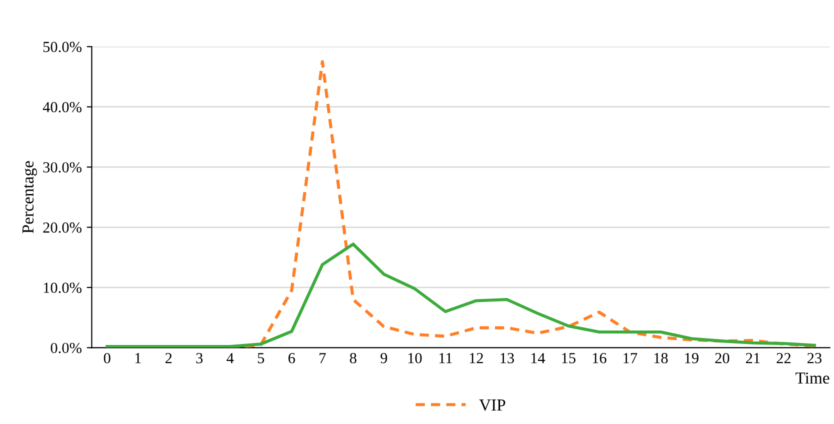 This screenshot has height=424, width=834. Describe the element at coordinates (66, 348) in the screenshot. I see `y-tick-label: 0.0%` at that location.